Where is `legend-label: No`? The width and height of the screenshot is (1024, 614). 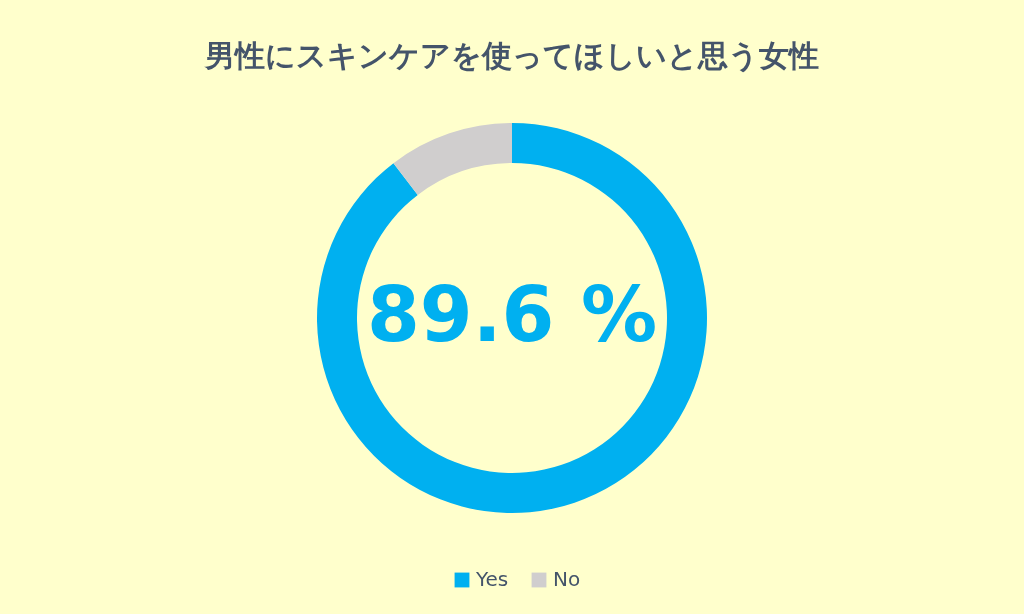
legend-label: No is located at coordinates (567, 579).